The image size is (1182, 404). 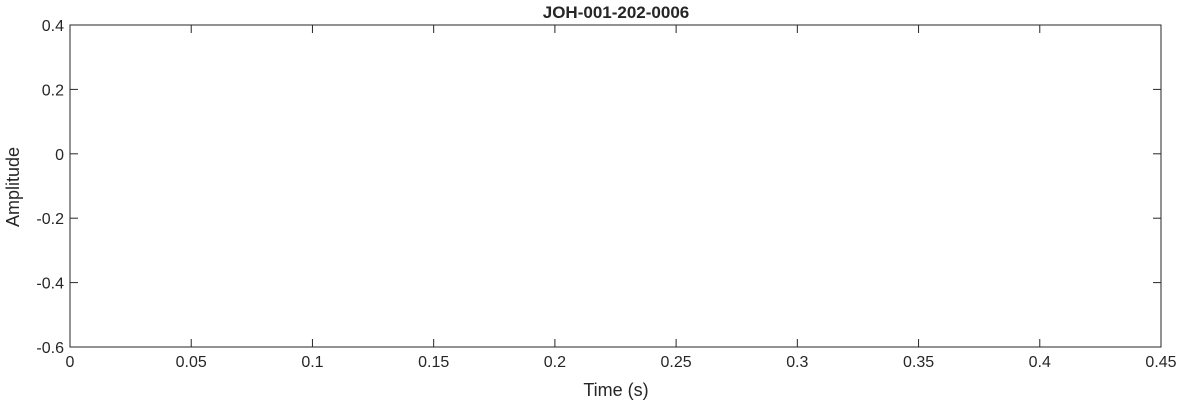 I want to click on chart-title: JOH-001-202-0006, so click(x=616, y=12).